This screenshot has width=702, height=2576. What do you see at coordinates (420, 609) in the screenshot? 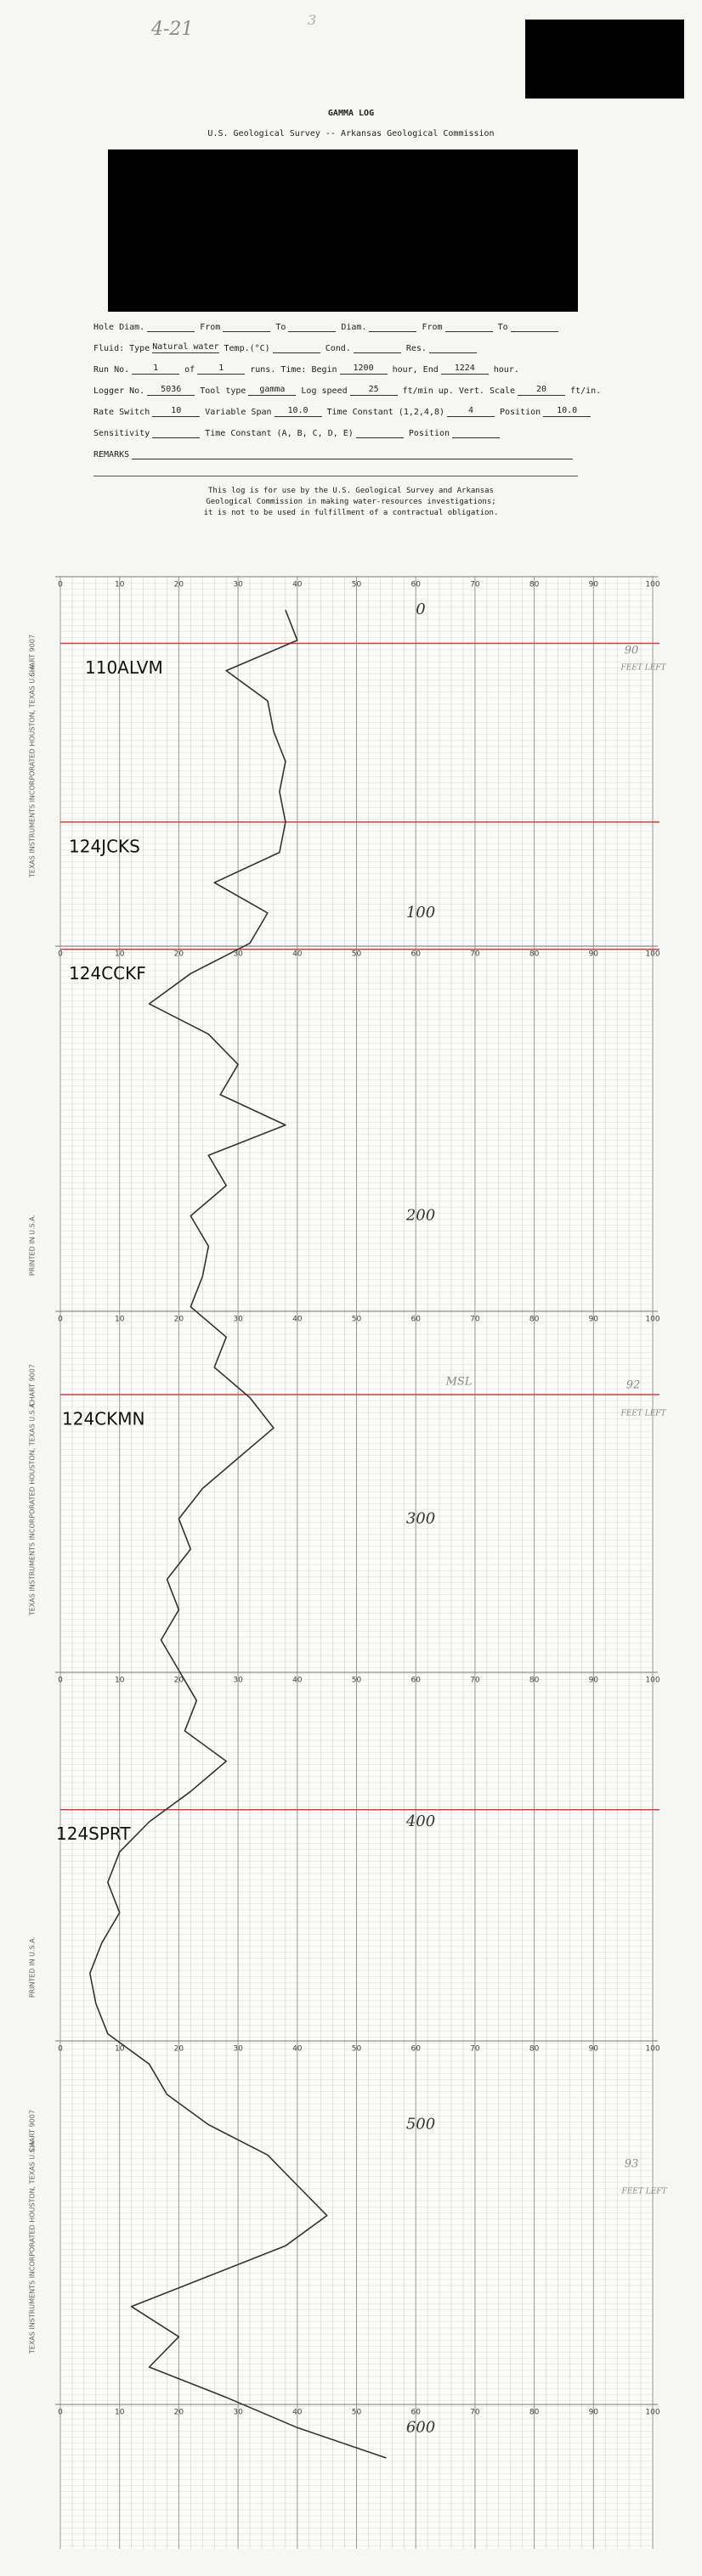
I see `depth-label: 0` at bounding box center [420, 609].